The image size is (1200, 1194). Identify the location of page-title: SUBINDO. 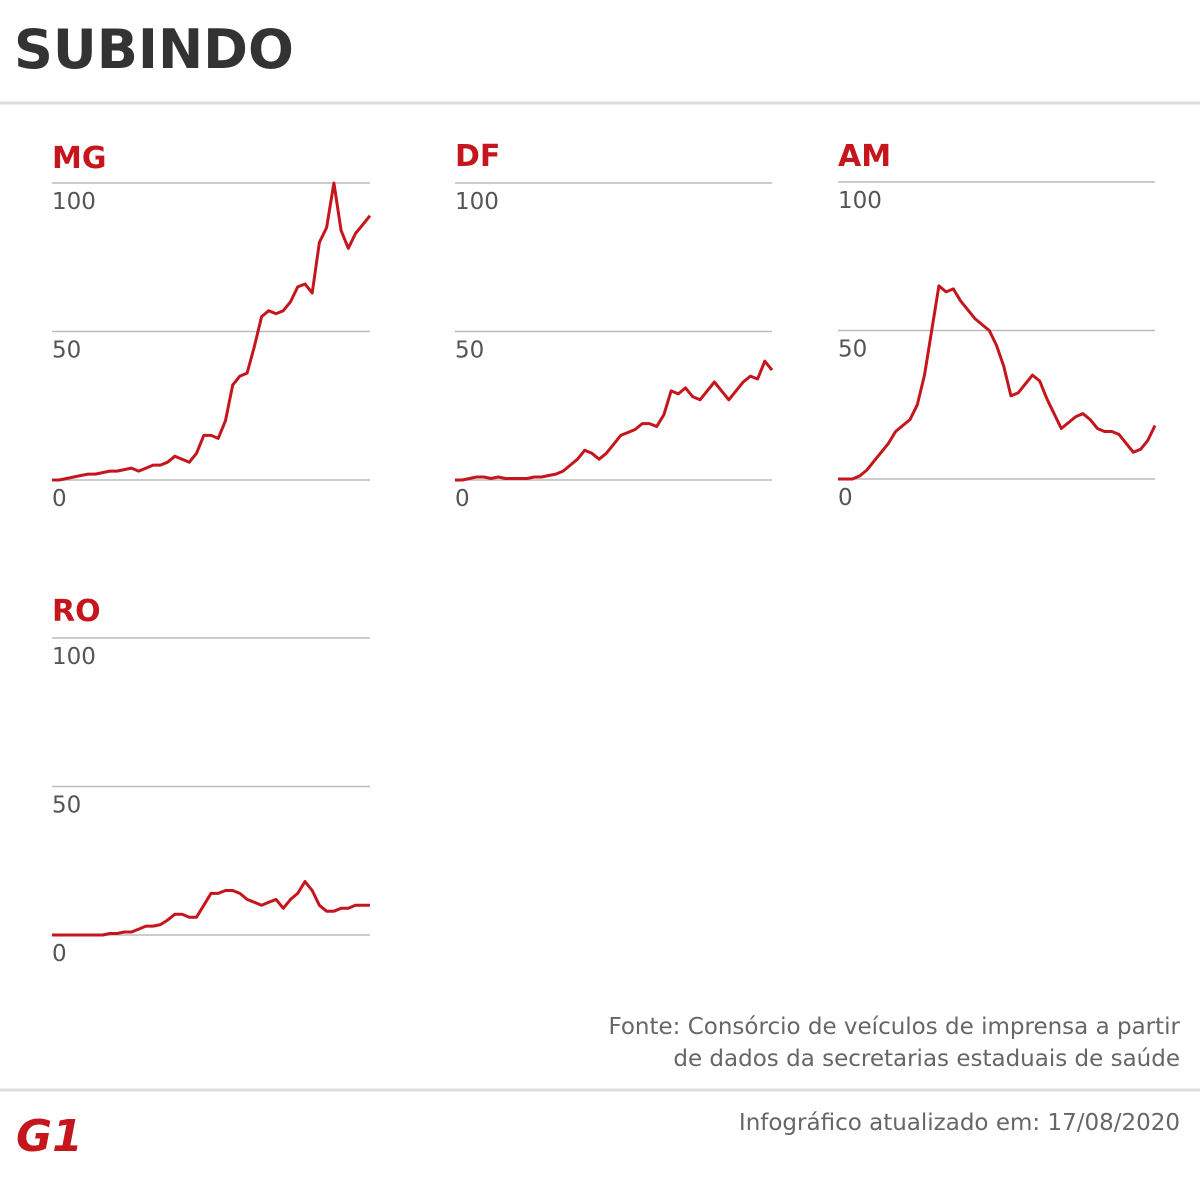
(154, 49).